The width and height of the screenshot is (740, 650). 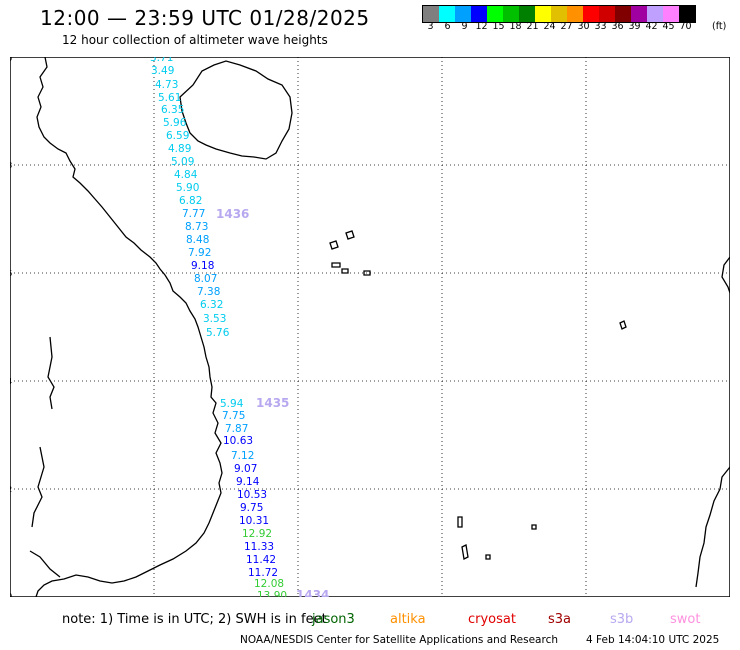 I want to click on satellite-legend-item: s3a, so click(x=560, y=619).